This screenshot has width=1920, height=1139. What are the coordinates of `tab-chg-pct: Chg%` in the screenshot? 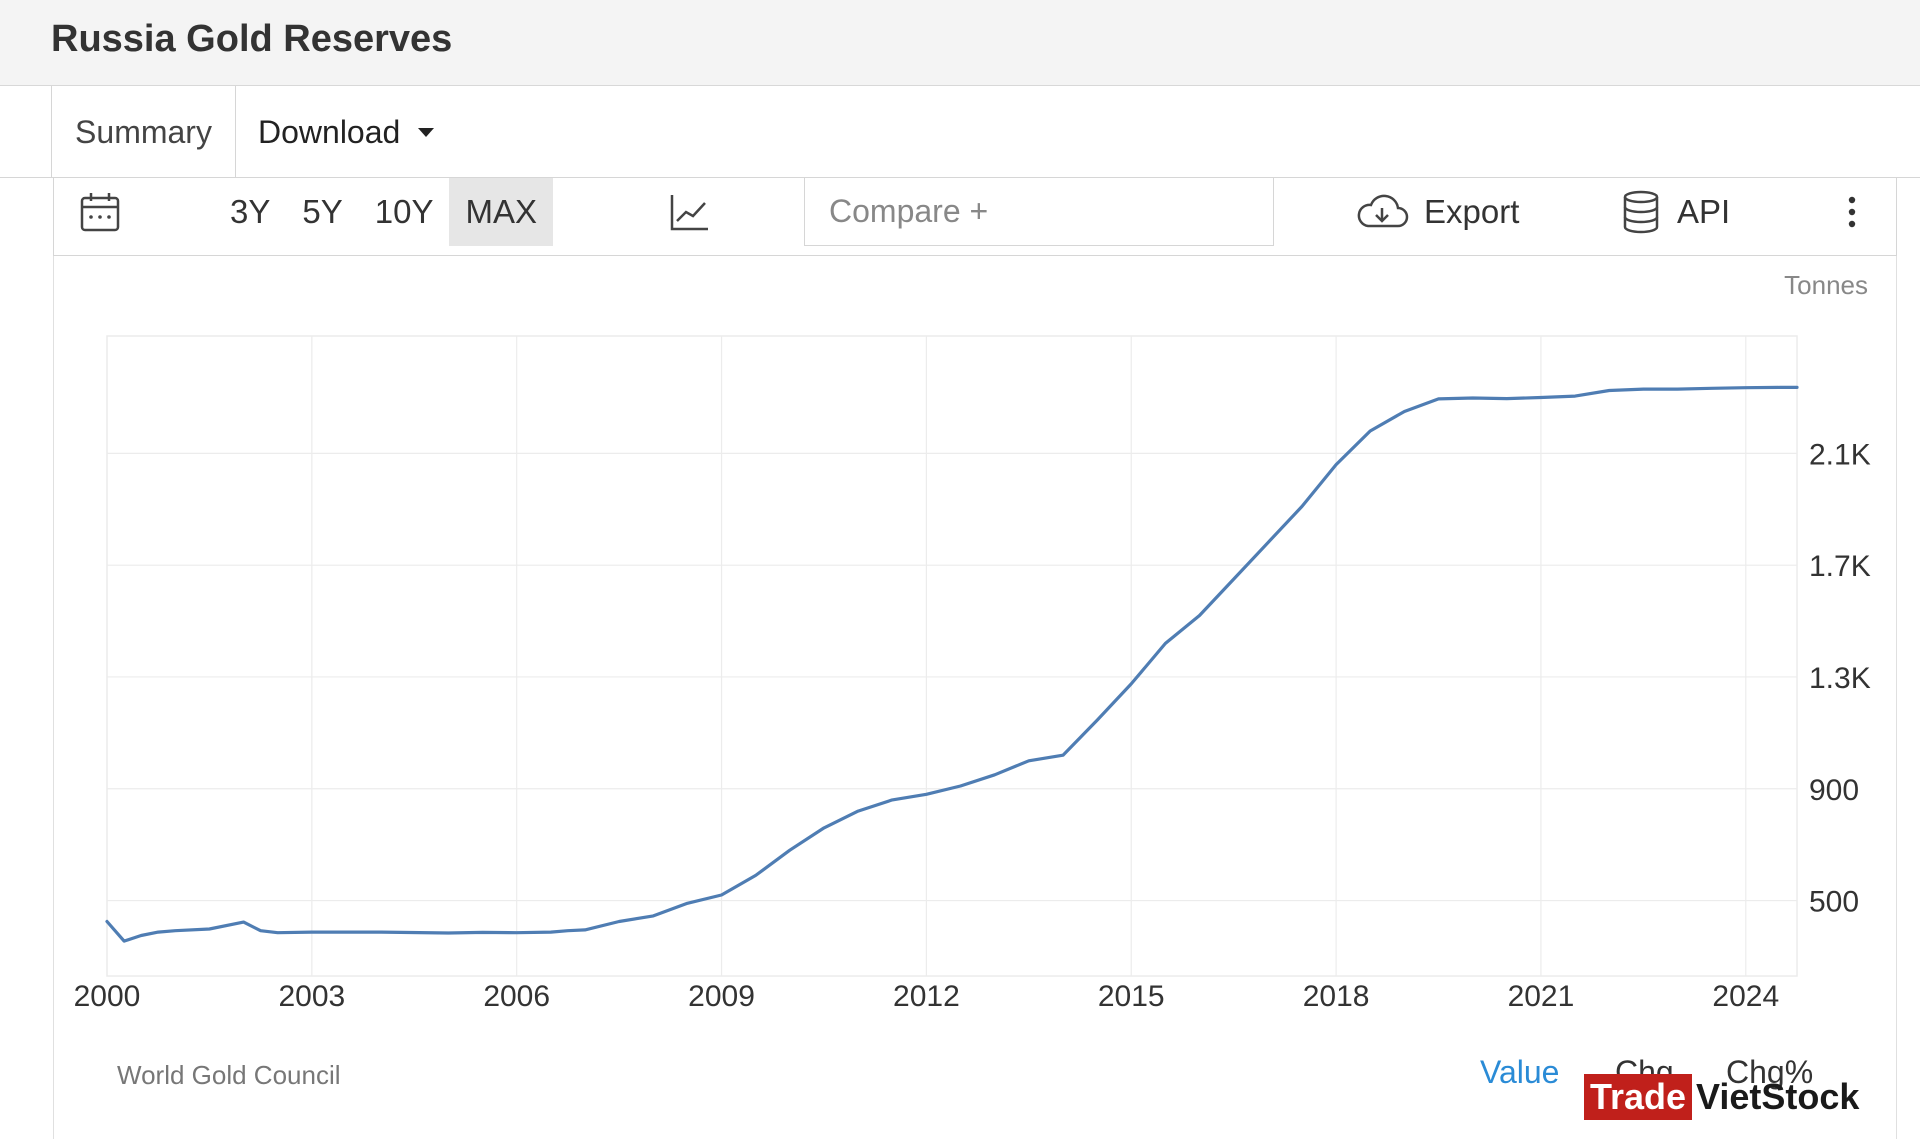 It's located at (1770, 1072).